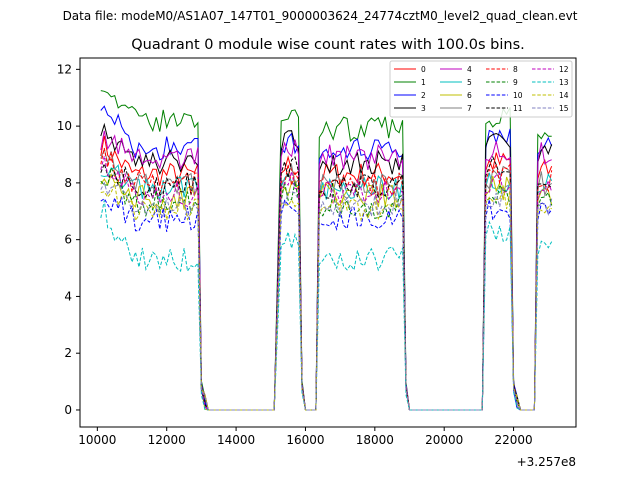  Describe the element at coordinates (64, 69) in the screenshot. I see `y-tick-label: 12` at that location.